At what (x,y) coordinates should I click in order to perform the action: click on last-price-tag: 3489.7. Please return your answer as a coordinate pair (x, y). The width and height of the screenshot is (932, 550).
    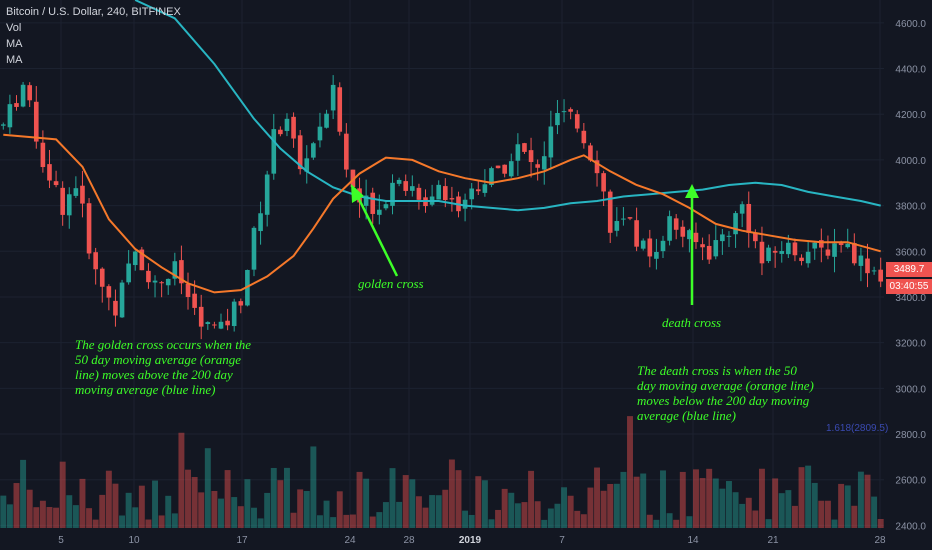
    Looking at the image, I should click on (909, 269).